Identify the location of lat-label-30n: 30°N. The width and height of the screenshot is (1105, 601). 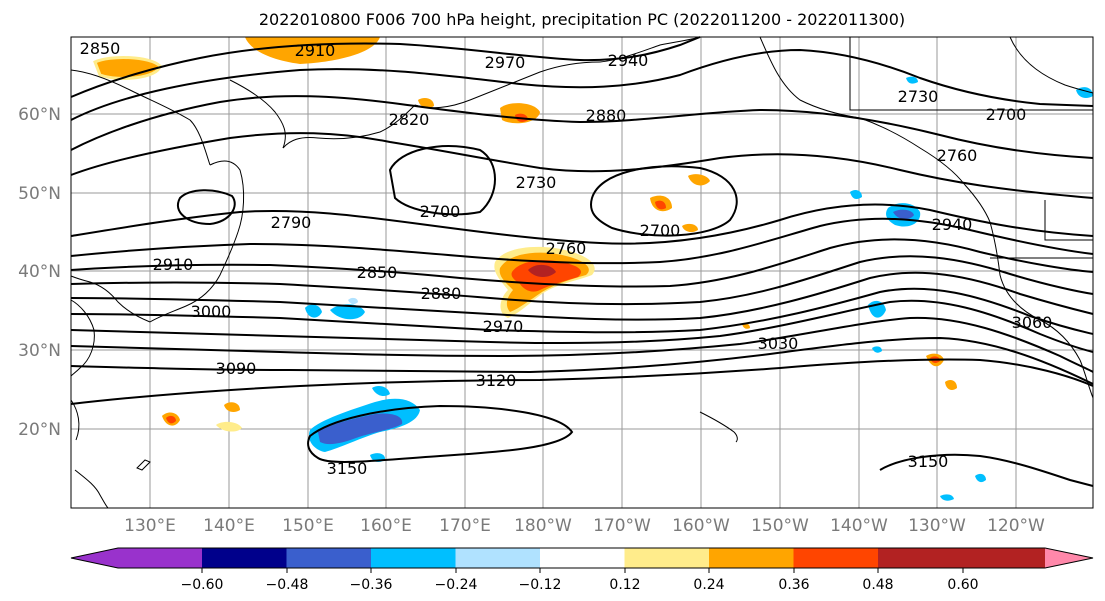
(39, 351).